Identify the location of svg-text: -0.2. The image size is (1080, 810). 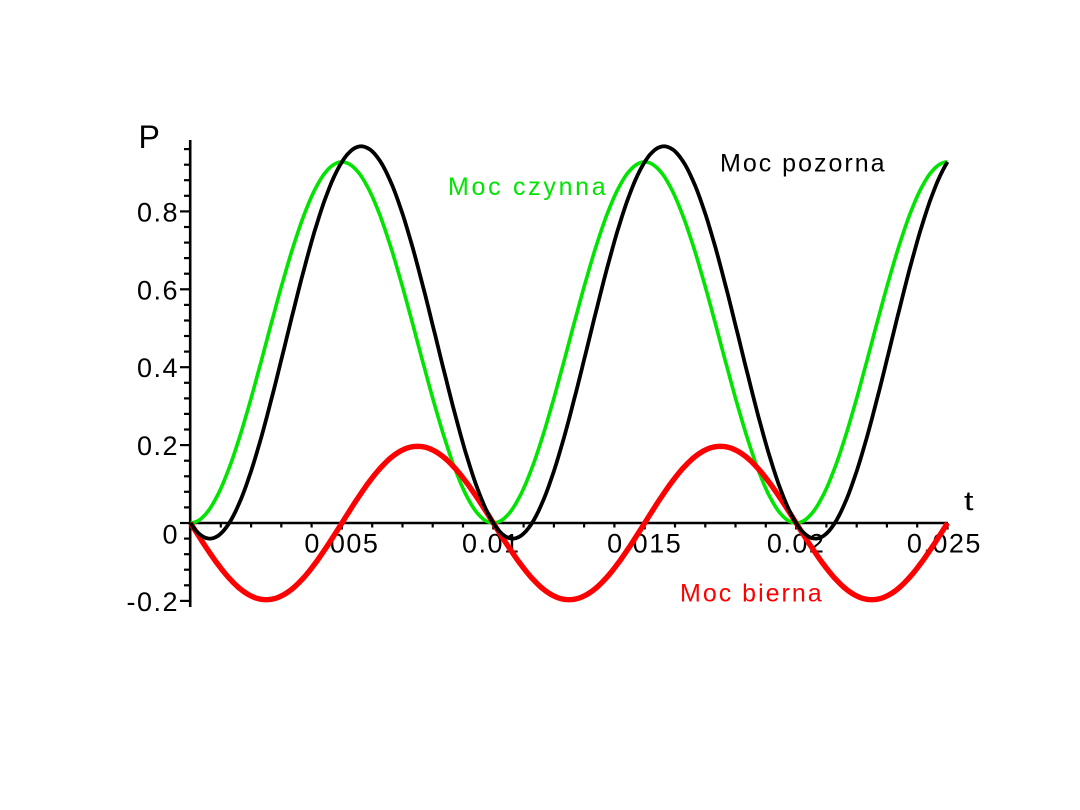
(152, 602).